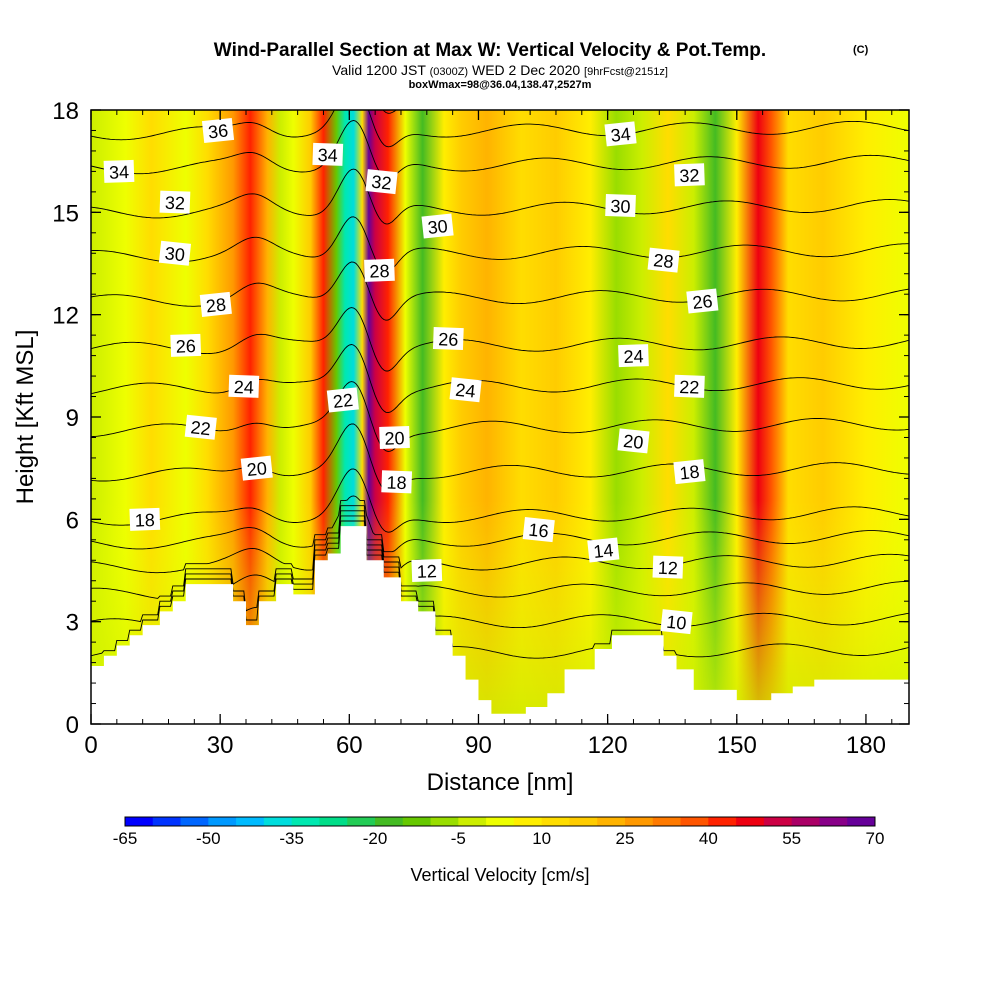 The width and height of the screenshot is (1000, 1000). I want to click on isentrope-label: 36, so click(218, 130).